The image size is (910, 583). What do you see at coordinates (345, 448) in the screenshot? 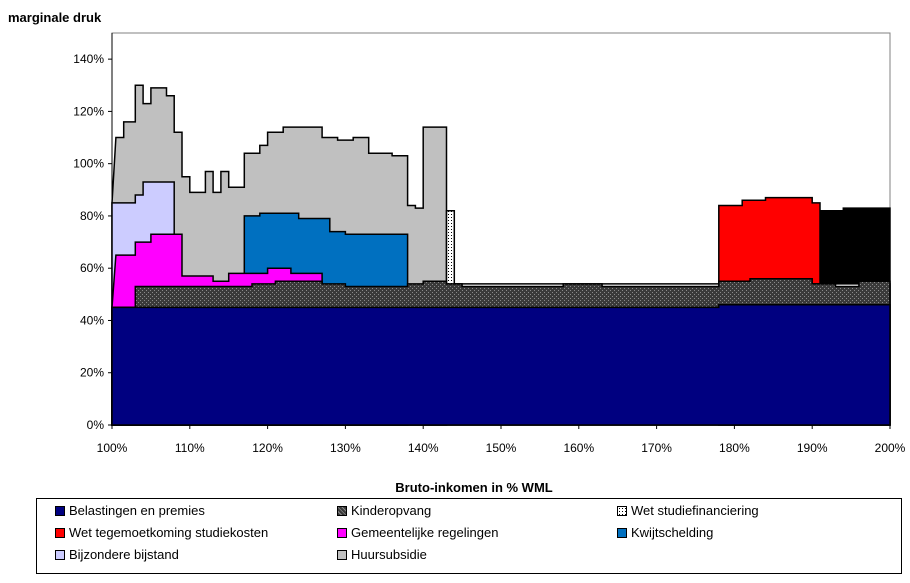
I see `x-tick-label: 130%` at bounding box center [345, 448].